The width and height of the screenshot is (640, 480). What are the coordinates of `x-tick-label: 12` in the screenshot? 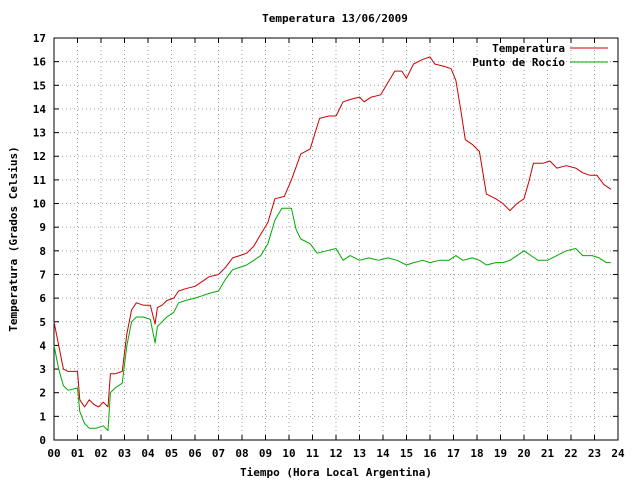 It's located at (335, 453).